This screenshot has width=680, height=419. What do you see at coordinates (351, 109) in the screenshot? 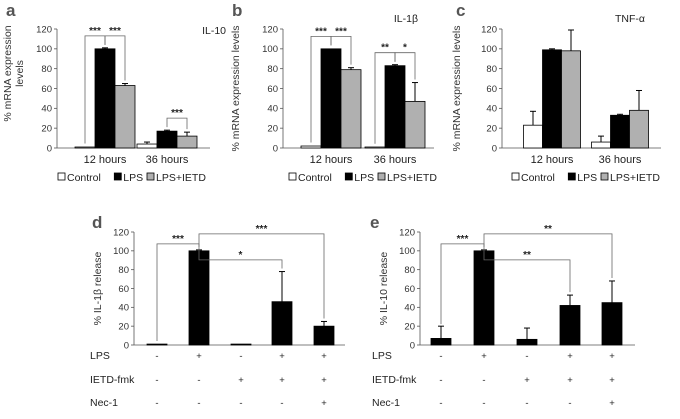
I see `bar-b-lps-ietd` at bounding box center [351, 109].